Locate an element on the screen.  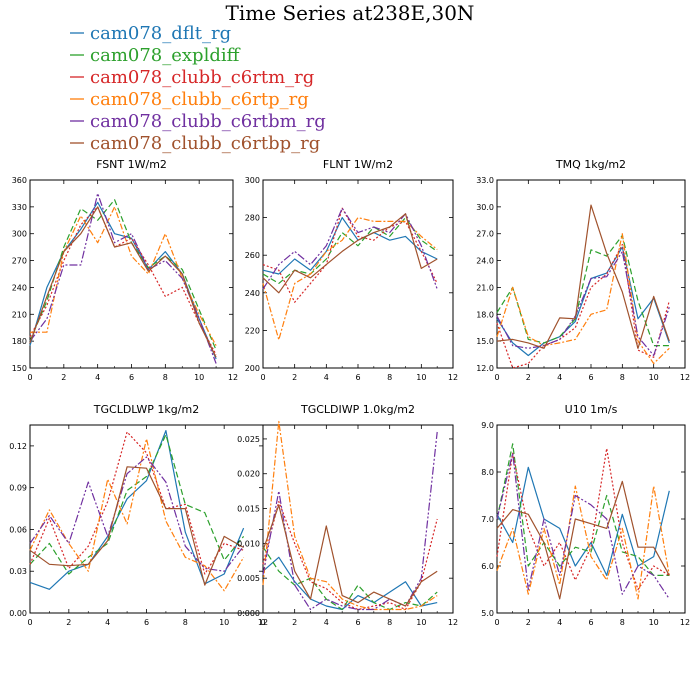
y-tick-label: 280 is located at coordinates (252, 218).